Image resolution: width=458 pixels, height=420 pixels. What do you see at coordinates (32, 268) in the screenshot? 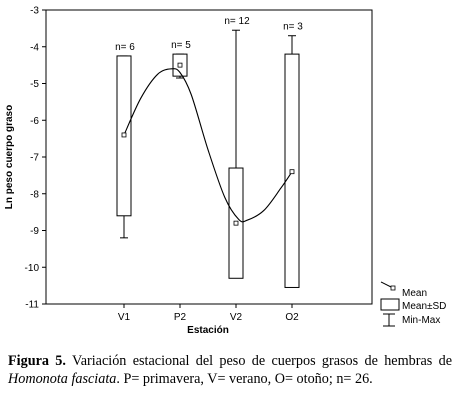
I see `y-tick-label: -10` at bounding box center [32, 268].